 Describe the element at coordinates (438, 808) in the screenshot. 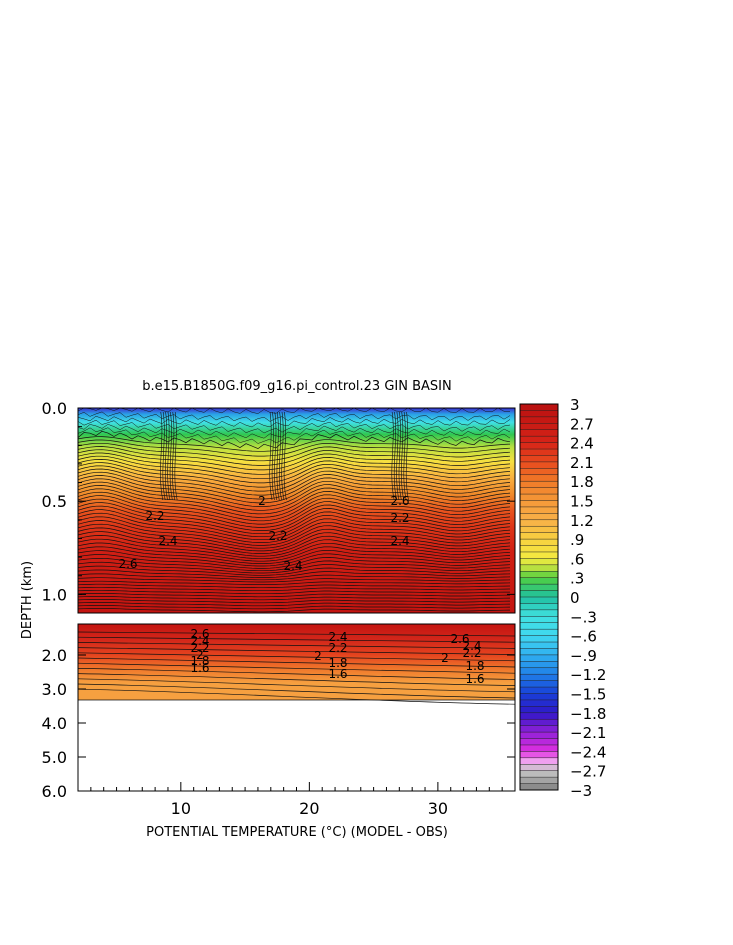

I see `x-tick-label: 30` at that location.